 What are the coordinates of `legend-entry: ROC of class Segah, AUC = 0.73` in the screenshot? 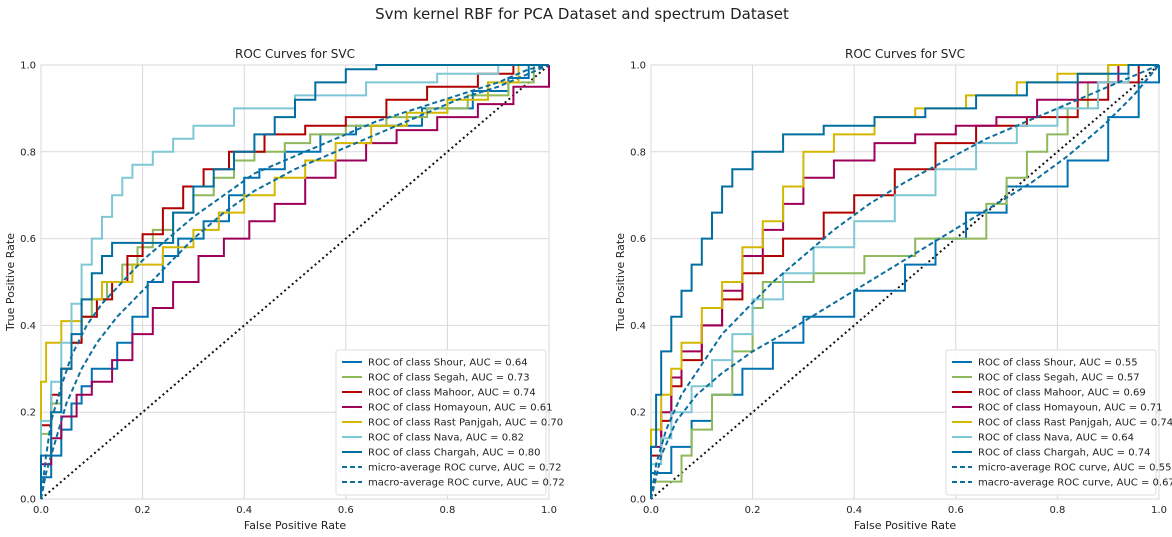 It's located at (449, 378).